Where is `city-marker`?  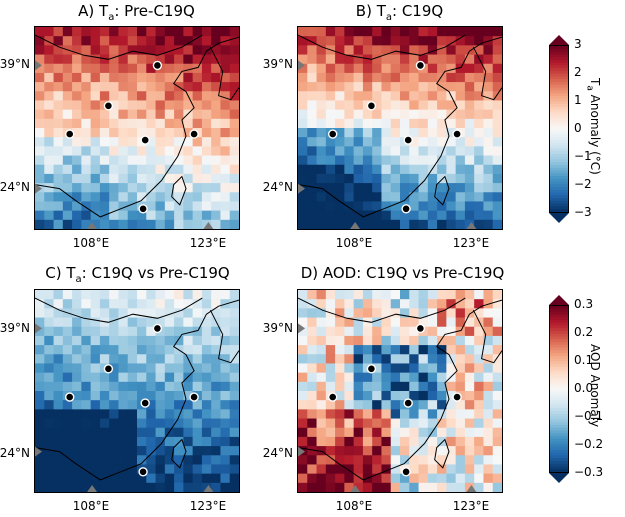
city-marker is located at coordinates (408, 140).